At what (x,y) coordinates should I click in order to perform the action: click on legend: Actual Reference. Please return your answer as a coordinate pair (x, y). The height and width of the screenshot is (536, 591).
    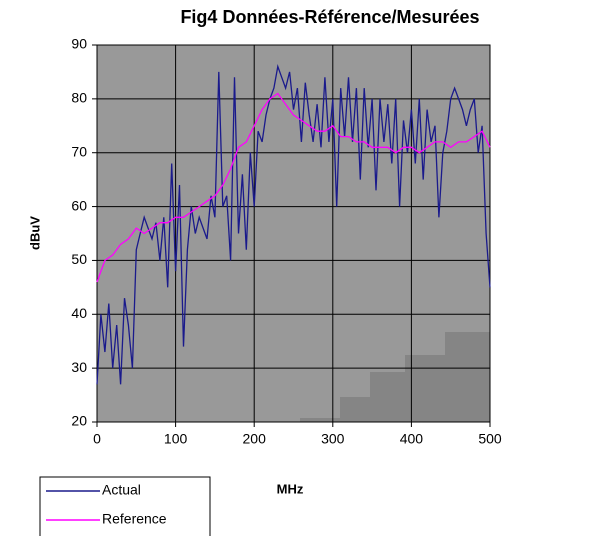
    Looking at the image, I should click on (125, 506).